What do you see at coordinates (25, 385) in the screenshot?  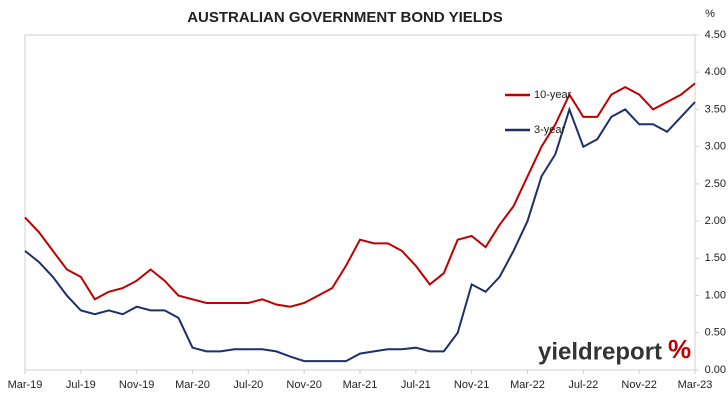 I see `x-tick-label: Mar-19` at bounding box center [25, 385].